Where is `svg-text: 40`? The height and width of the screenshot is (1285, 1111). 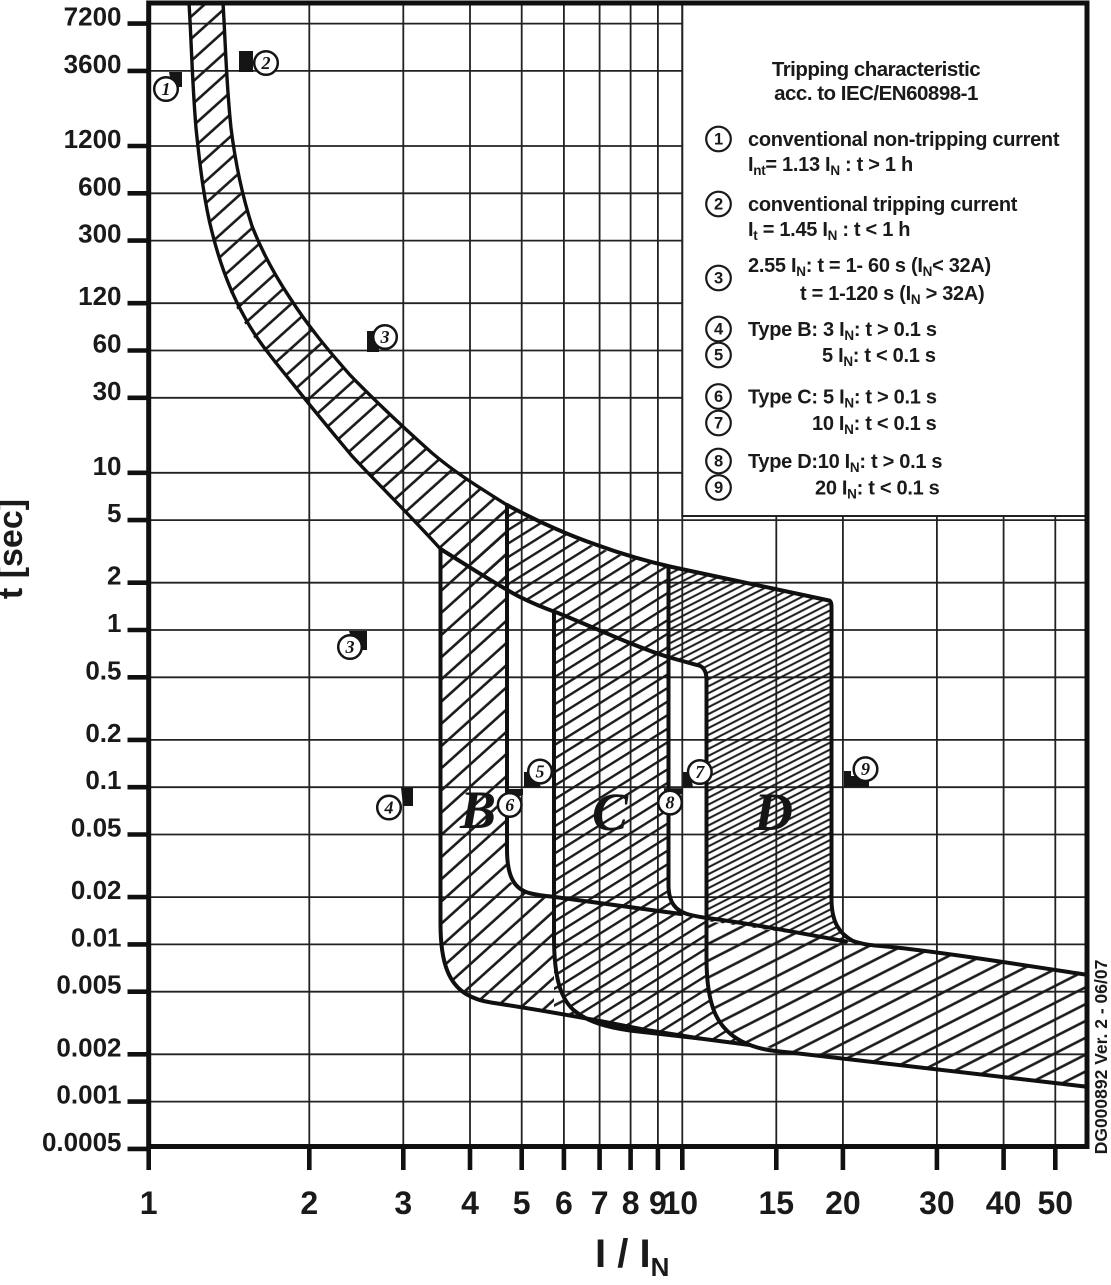
svg-text: 40 is located at coordinates (1004, 1203).